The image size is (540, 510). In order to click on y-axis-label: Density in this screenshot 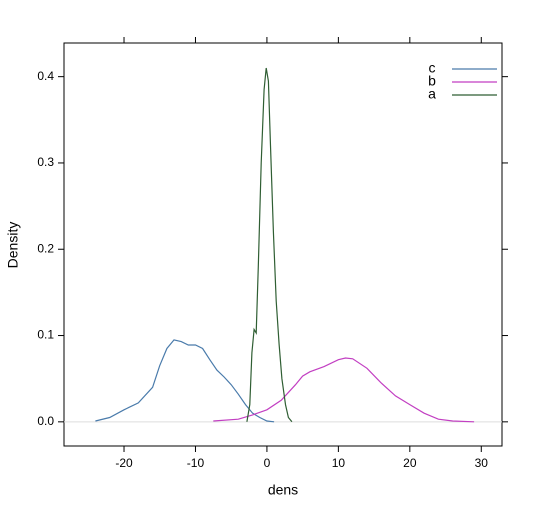, I will do `click(13, 245)`.